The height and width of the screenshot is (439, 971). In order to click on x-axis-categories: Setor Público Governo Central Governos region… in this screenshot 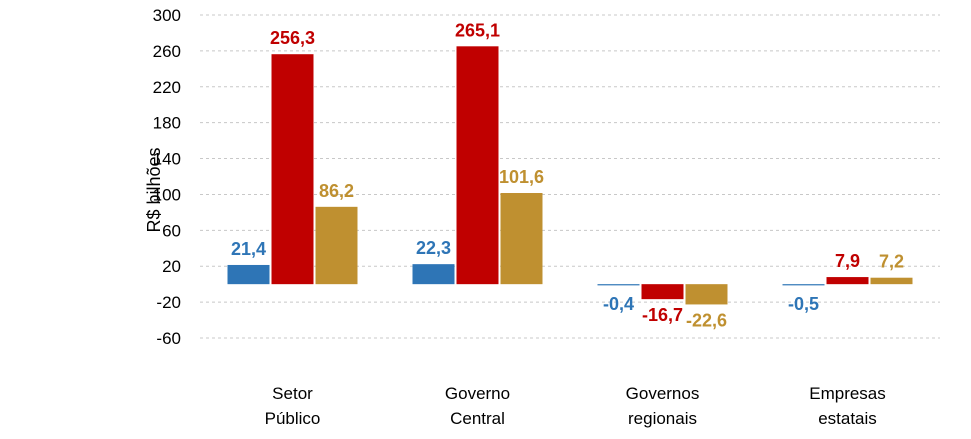, I will do `click(575, 406)`.